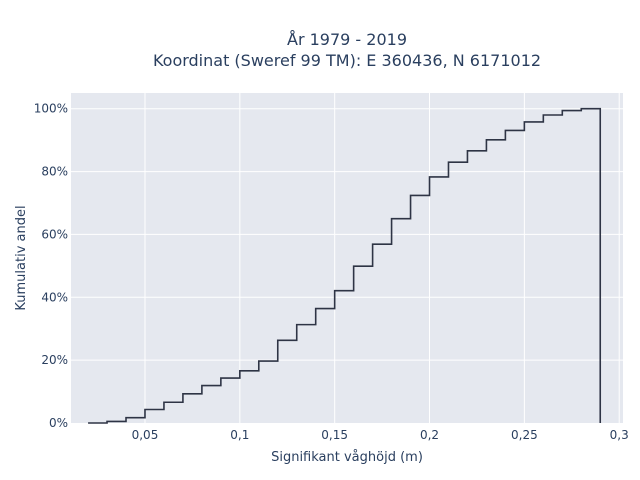 This screenshot has height=480, width=640. What do you see at coordinates (380, 435) in the screenshot?
I see `x-axis-ticks: 0,05 0,1 0,15 0,2 0,25 0,3` at bounding box center [380, 435].